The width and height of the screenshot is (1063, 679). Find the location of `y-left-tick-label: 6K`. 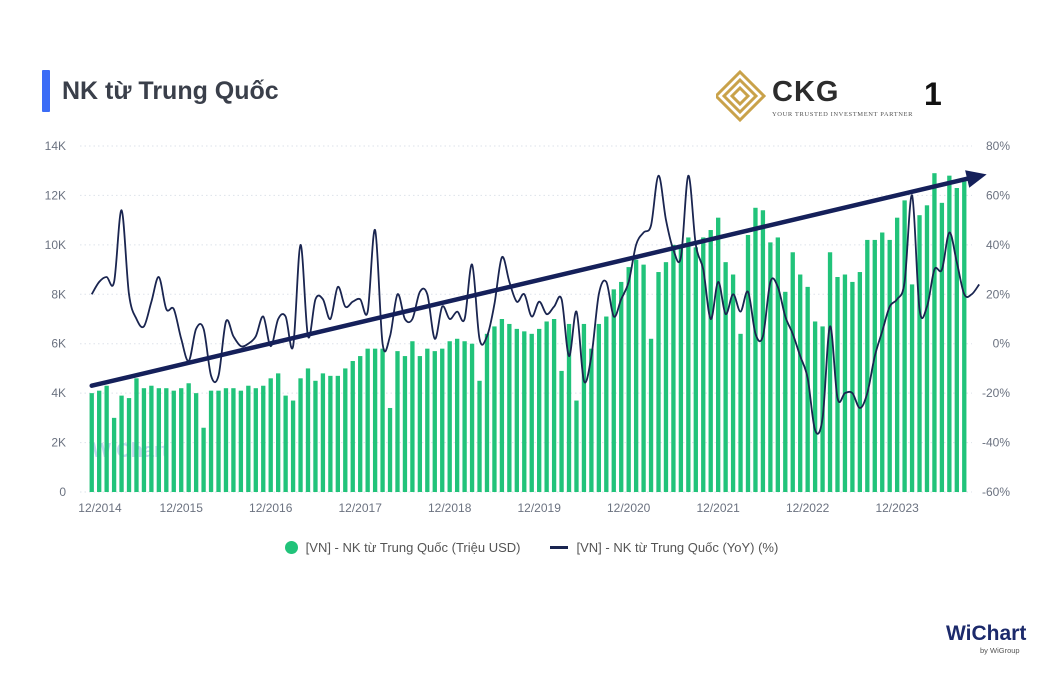

y-left-tick-label: 6K is located at coordinates (58, 344).